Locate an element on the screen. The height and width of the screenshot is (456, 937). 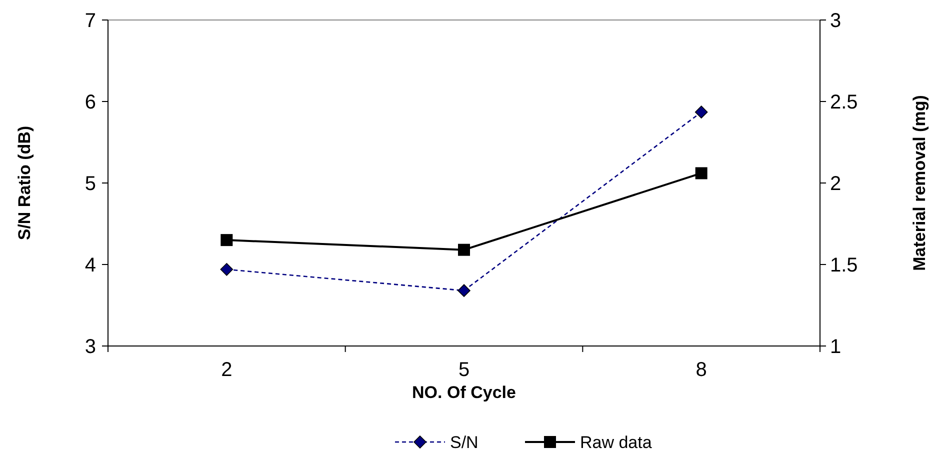
x-tick-label: 5 is located at coordinates (464, 370).